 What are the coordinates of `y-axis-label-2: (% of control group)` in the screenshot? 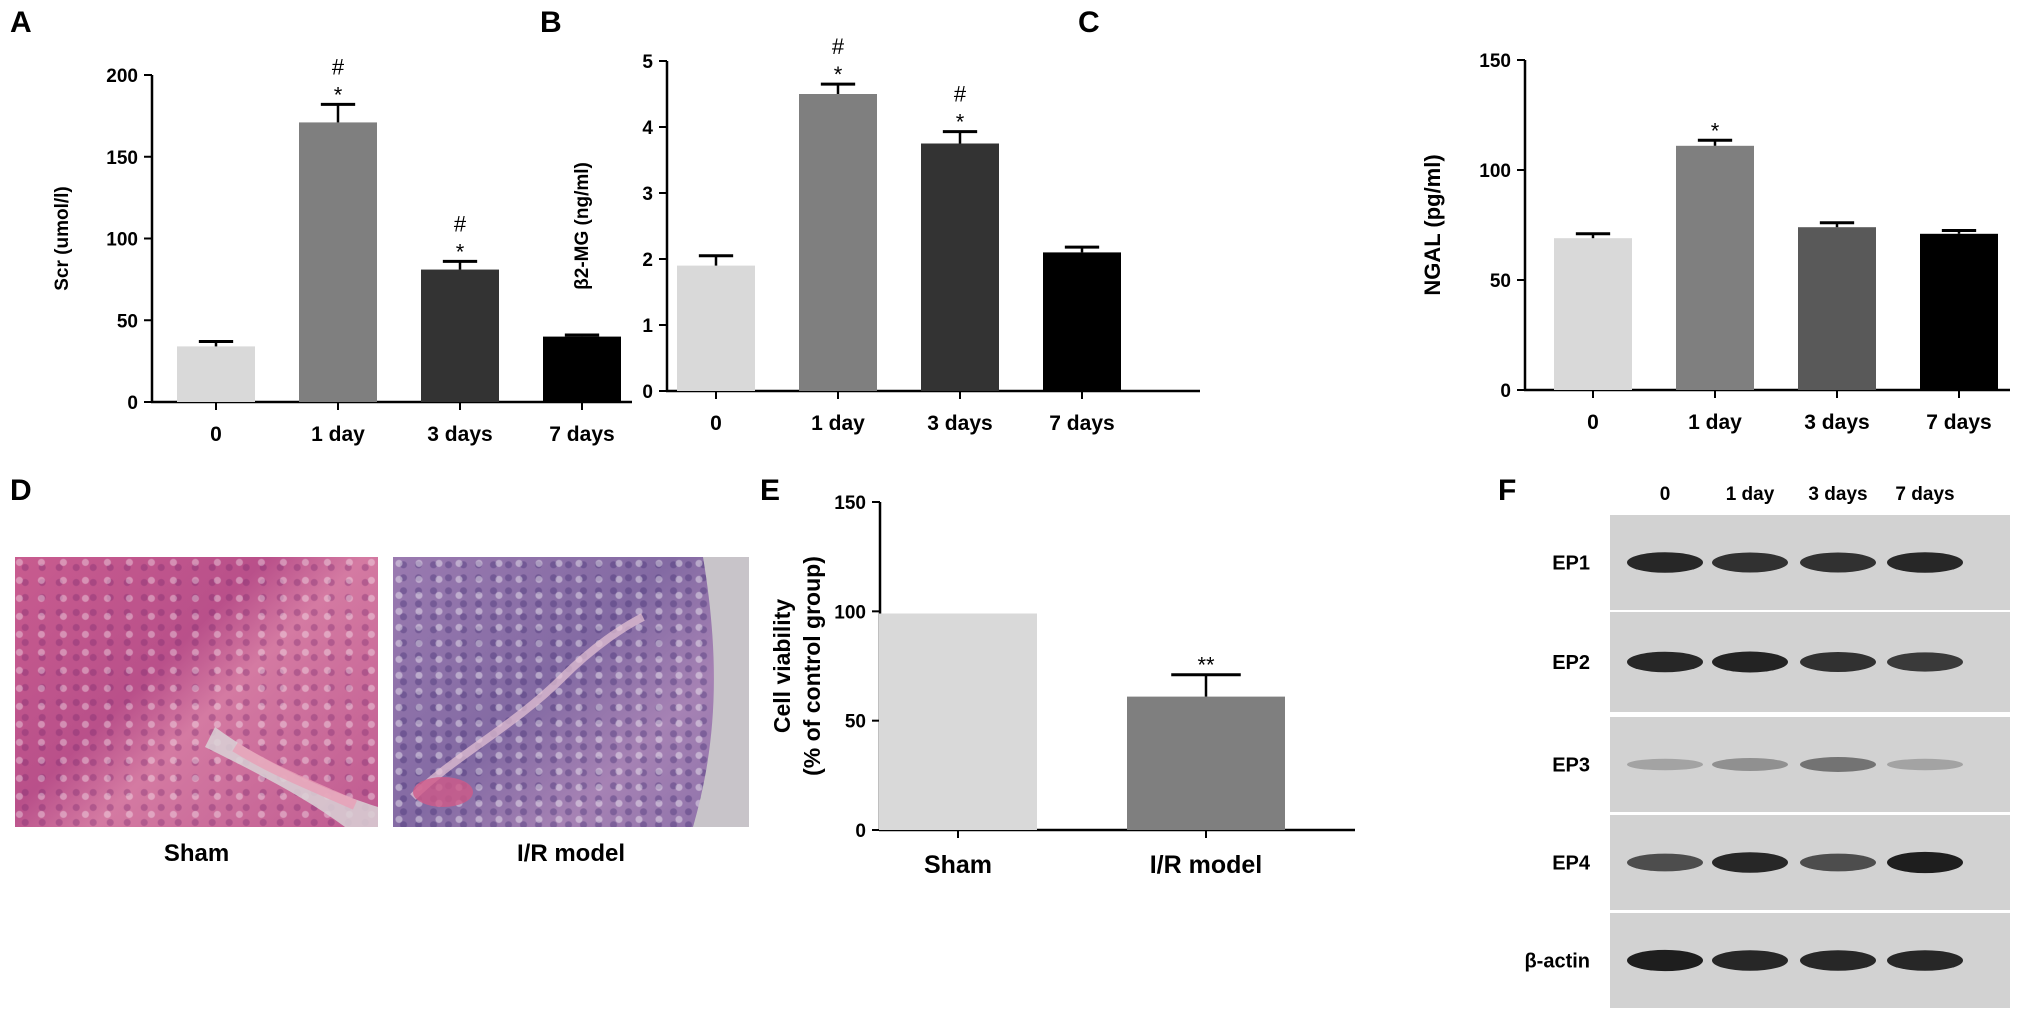 It's located at (812, 666).